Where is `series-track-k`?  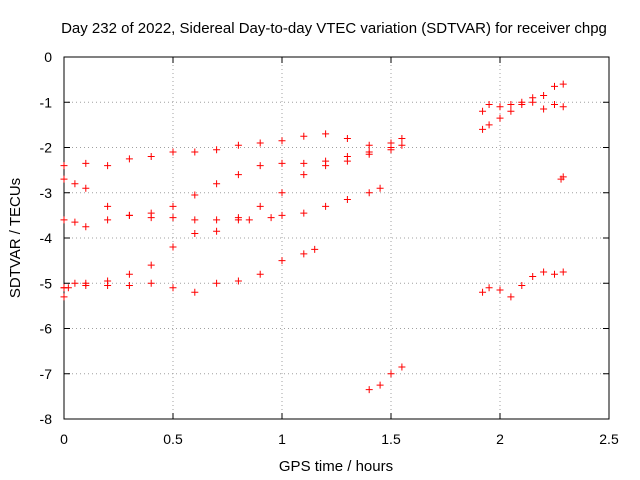 series-track-k is located at coordinates (523, 284).